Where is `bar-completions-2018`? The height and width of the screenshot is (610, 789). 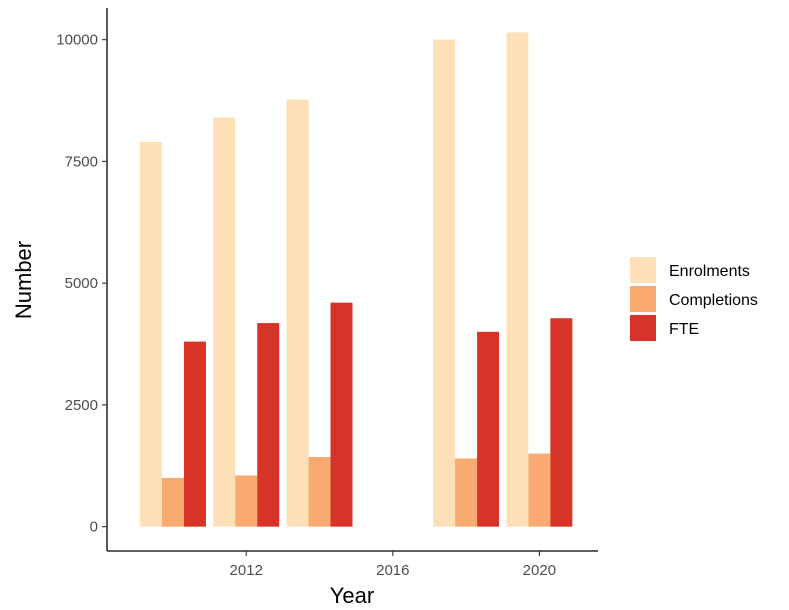
bar-completions-2018 is located at coordinates (466, 492).